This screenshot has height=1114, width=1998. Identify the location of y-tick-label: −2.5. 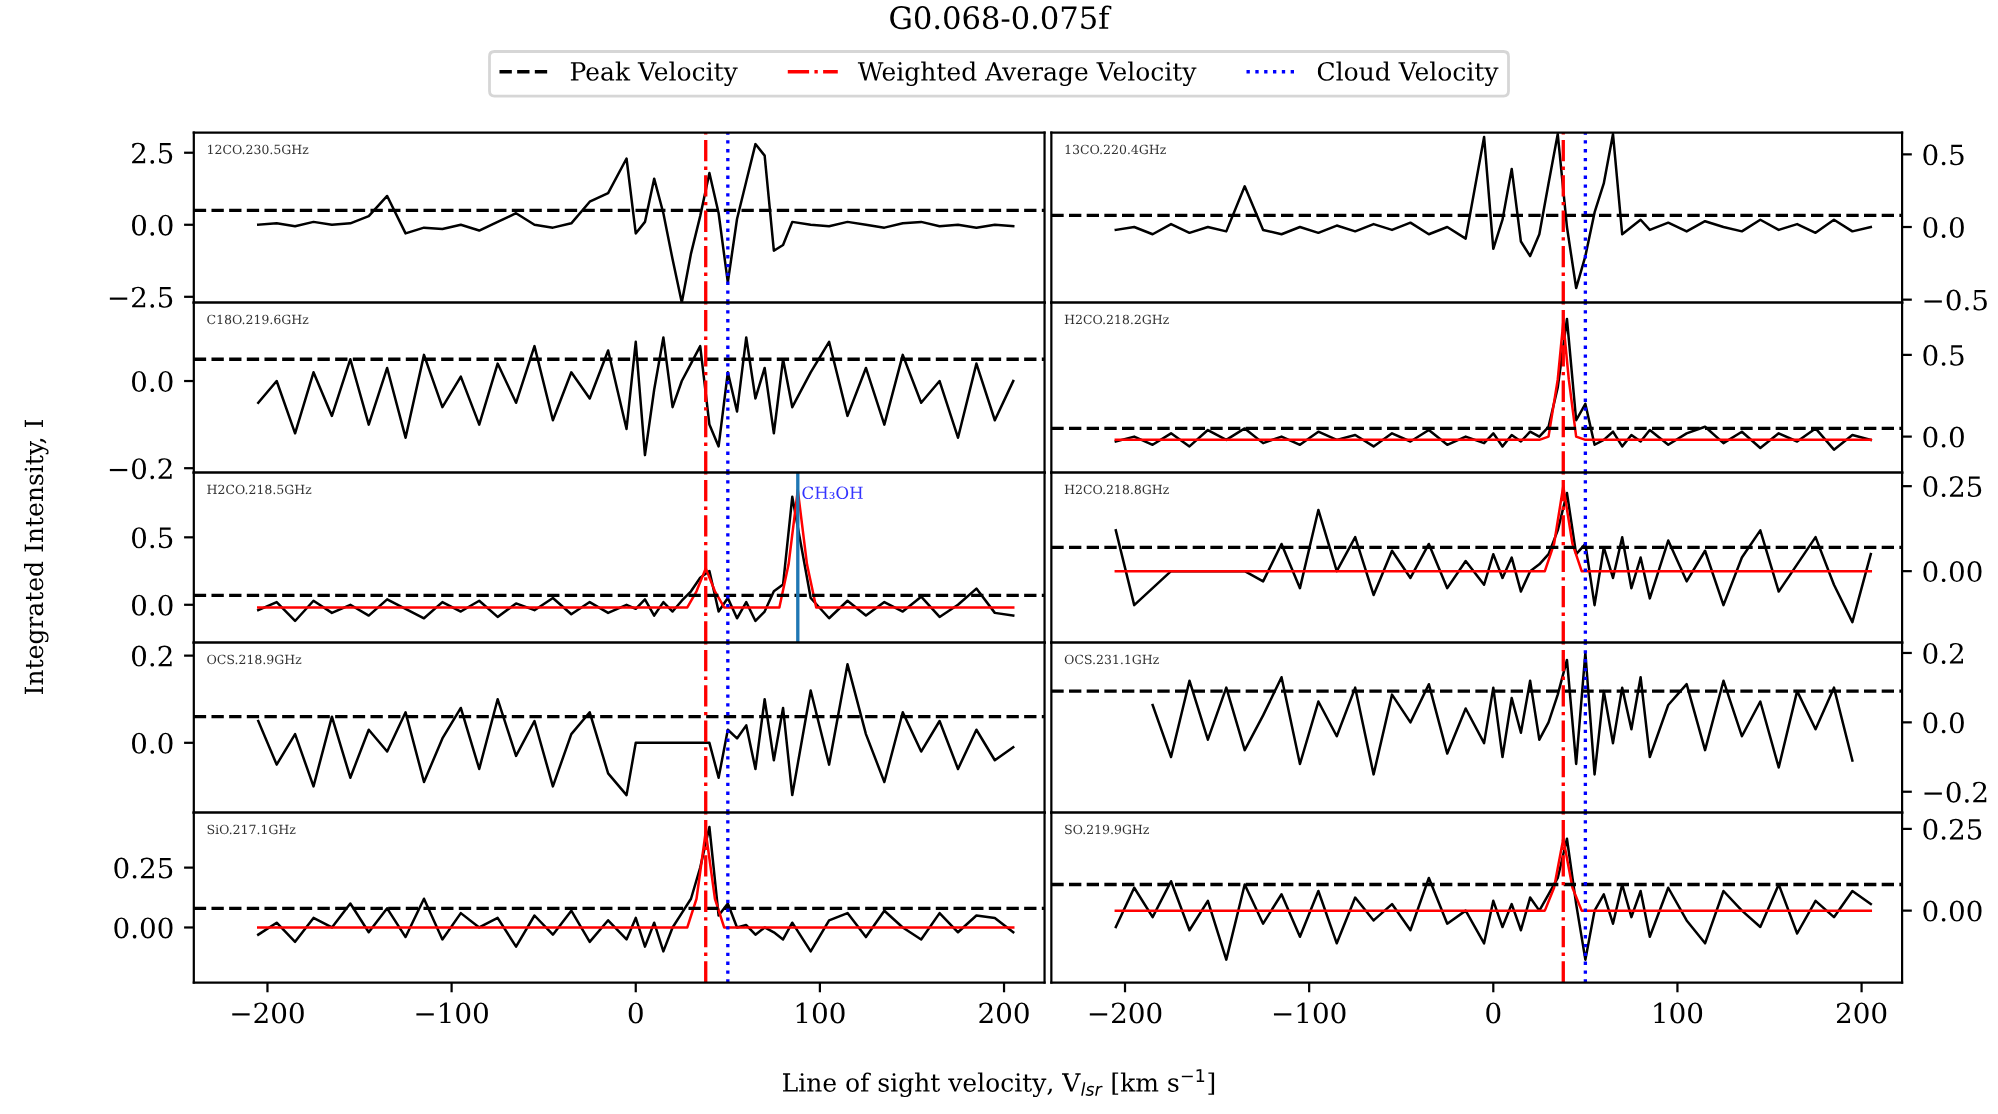
(141, 297).